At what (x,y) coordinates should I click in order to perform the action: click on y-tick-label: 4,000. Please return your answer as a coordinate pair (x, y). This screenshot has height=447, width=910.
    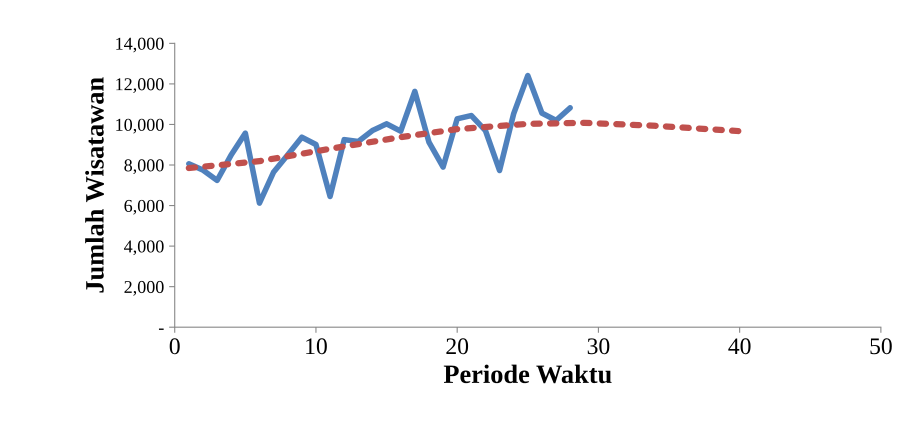
    Looking at the image, I should click on (144, 248).